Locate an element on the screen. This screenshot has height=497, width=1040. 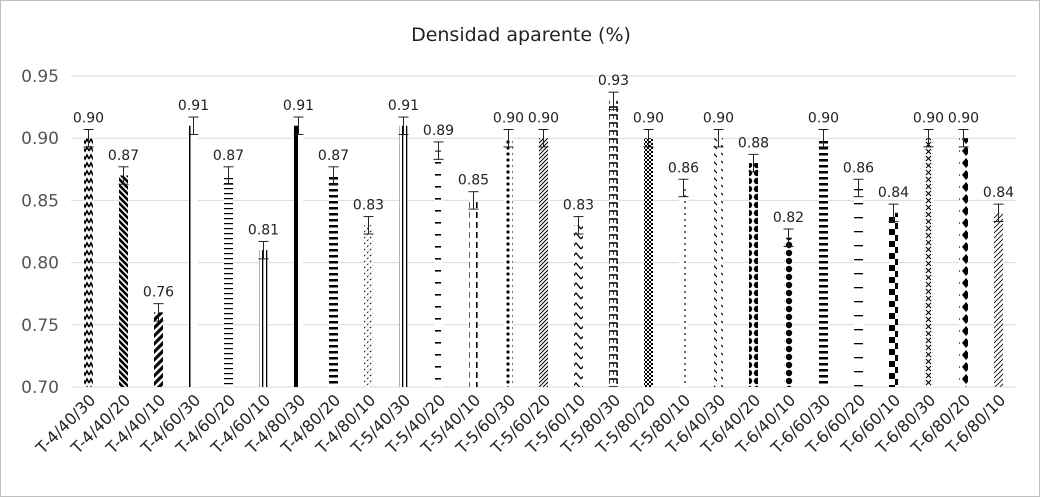
y-tick-label: 0.90 is located at coordinates (40, 139).